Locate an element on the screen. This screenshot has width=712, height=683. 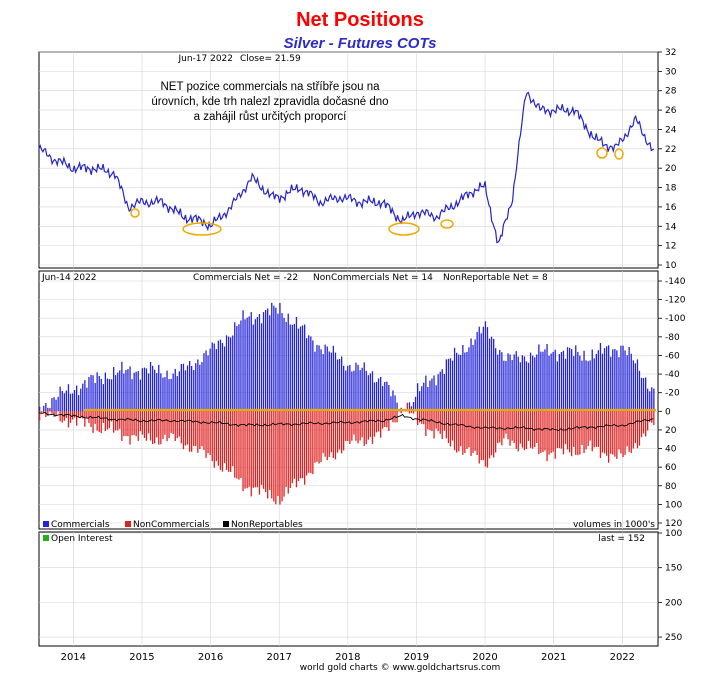
y-tick-label: 12 is located at coordinates (670, 247).